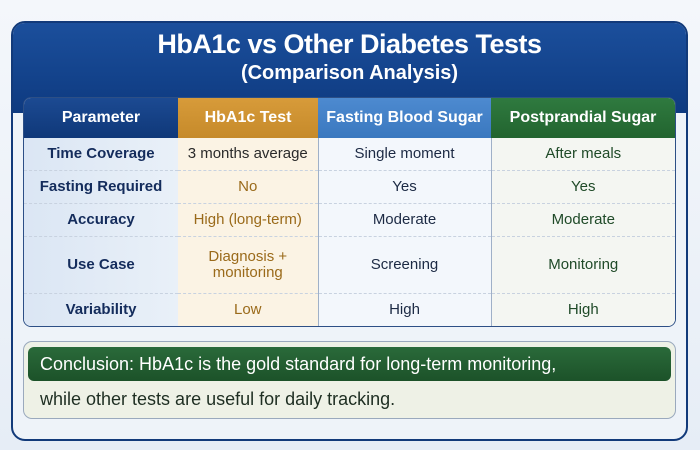 The image size is (700, 450). Describe the element at coordinates (405, 154) in the screenshot. I see `cell-fasting: Single moment` at that location.